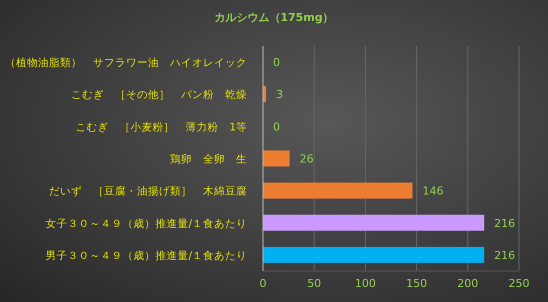 This screenshot has height=302, width=548. What do you see at coordinates (467, 283) in the screenshot?
I see `x-tick-label: 200` at bounding box center [467, 283].